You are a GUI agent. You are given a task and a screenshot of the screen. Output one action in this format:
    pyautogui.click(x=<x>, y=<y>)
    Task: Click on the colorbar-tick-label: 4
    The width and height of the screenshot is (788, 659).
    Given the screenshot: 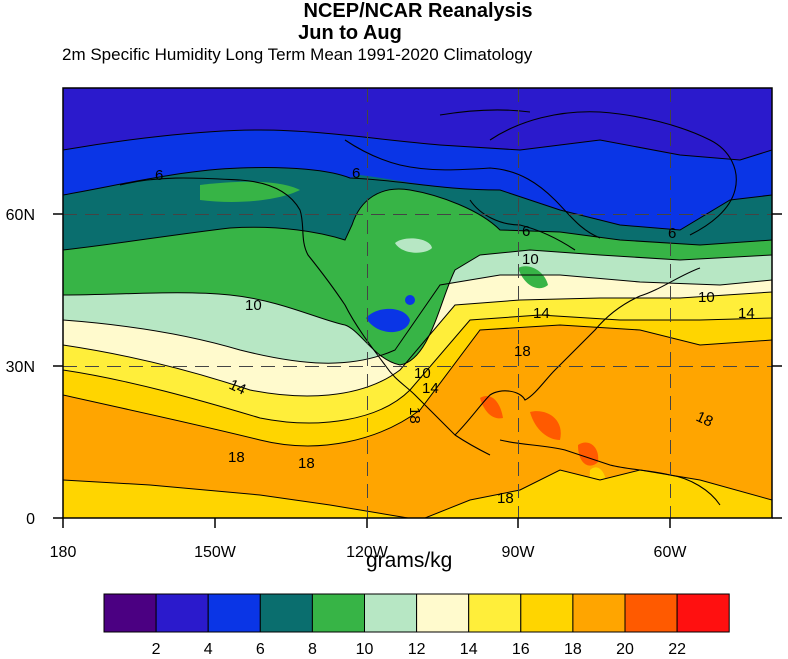 What is the action you would take?
    pyautogui.click(x=208, y=649)
    